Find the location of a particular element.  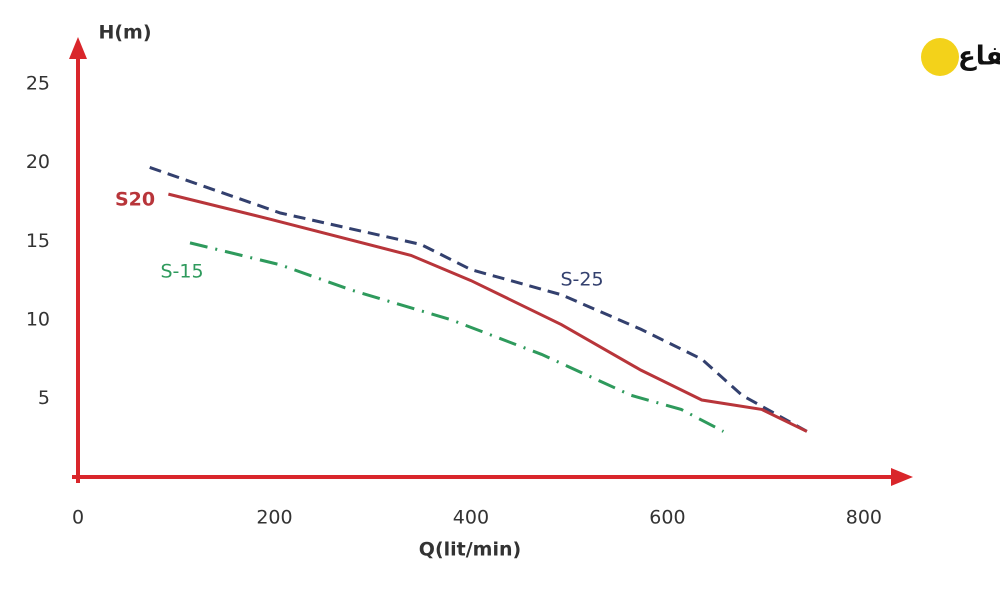

x-tick-label: 400 is located at coordinates (471, 518).